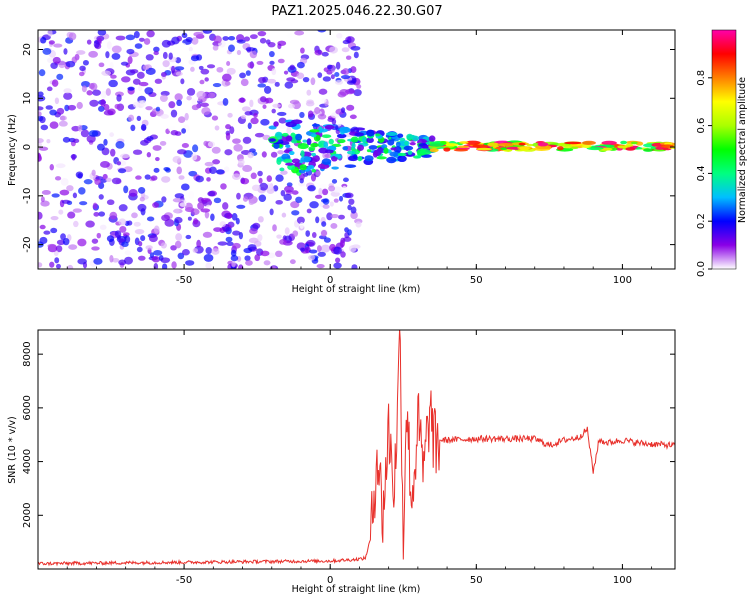 The height and width of the screenshot is (600, 750). Describe the element at coordinates (27, 244) in the screenshot. I see `spectrogram-y-tick-label: -20` at that location.